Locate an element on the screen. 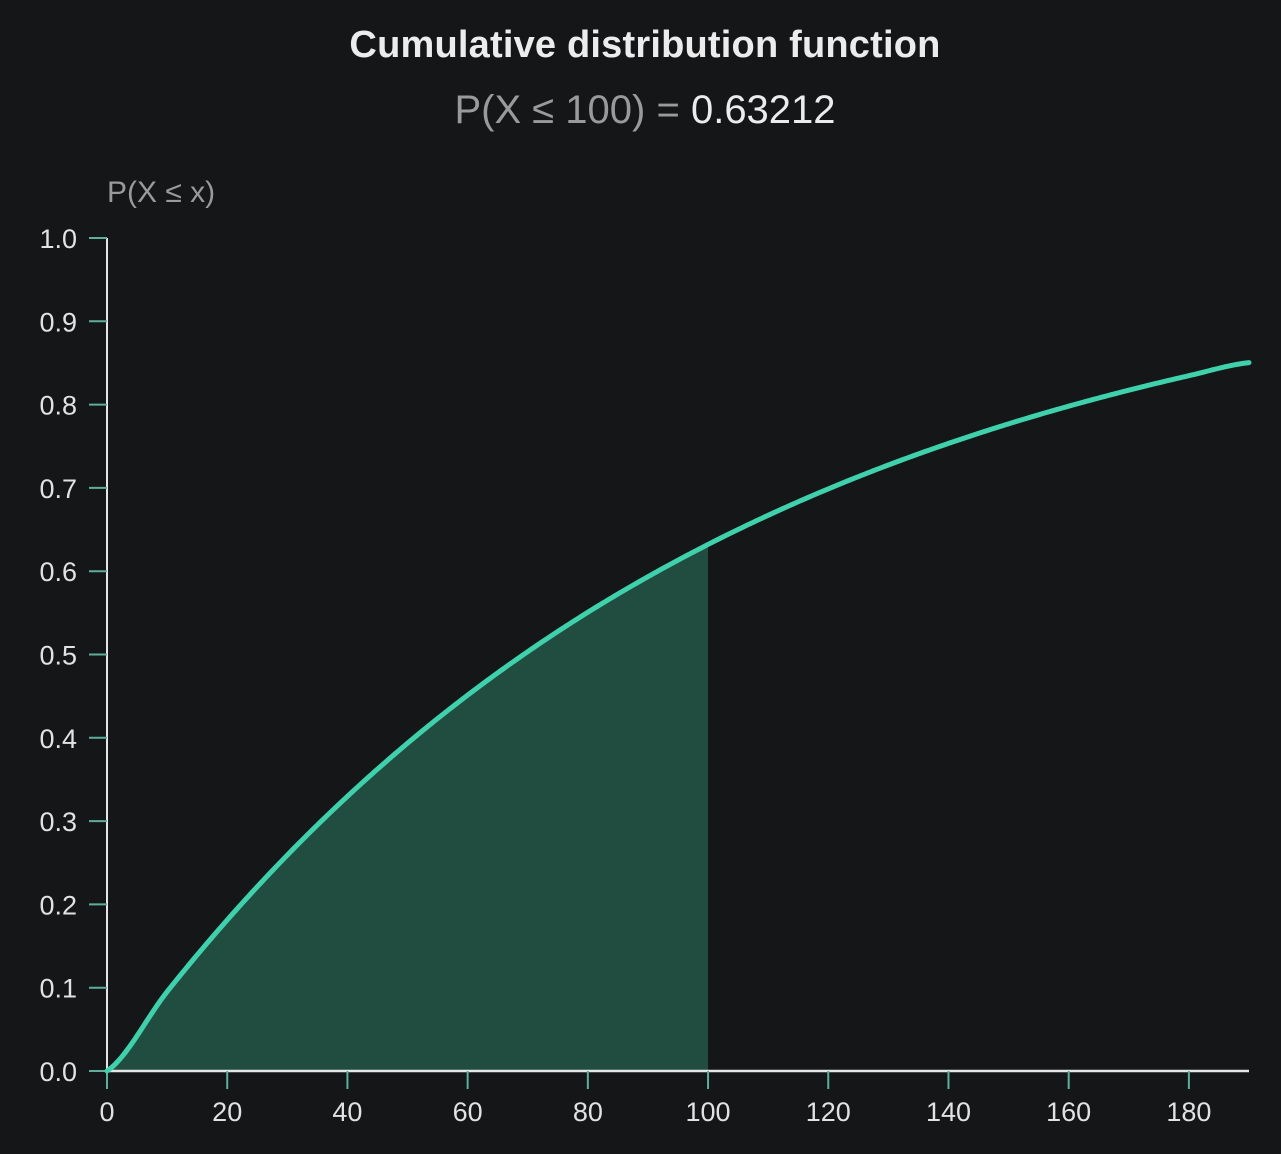 Image resolution: width=1281 pixels, height=1154 pixels. chart-subtitle: P(X ≤ 100) = 0.63212 is located at coordinates (640, 110).